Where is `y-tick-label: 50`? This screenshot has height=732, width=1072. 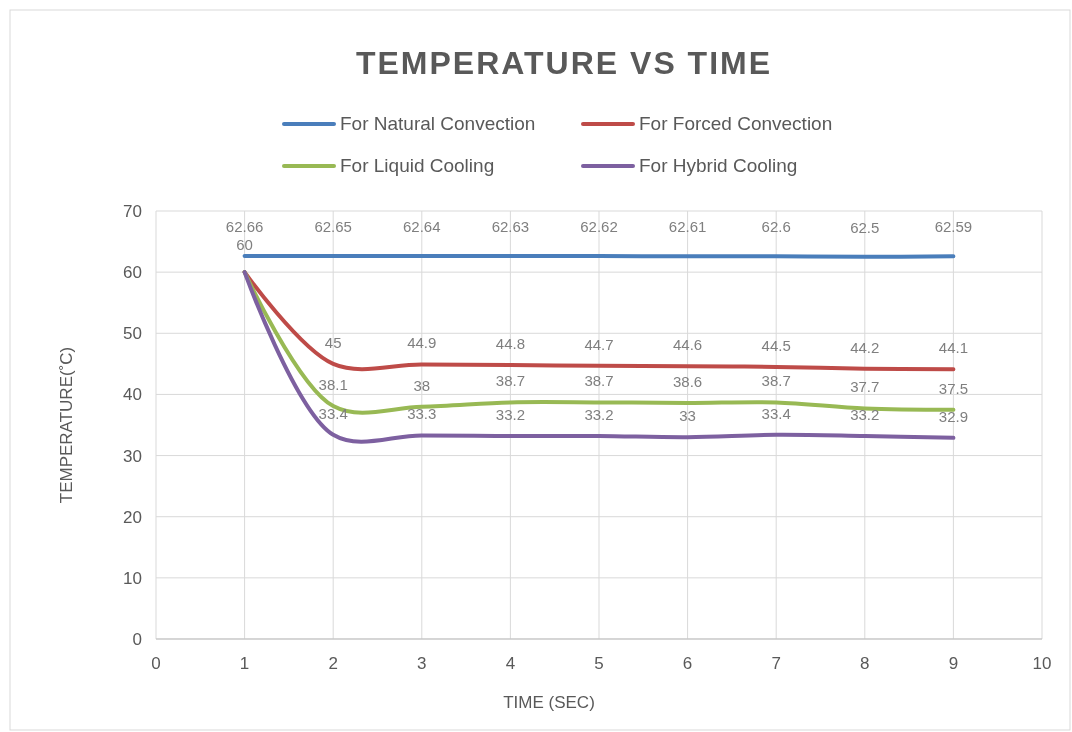 y-tick-label: 50 is located at coordinates (132, 334).